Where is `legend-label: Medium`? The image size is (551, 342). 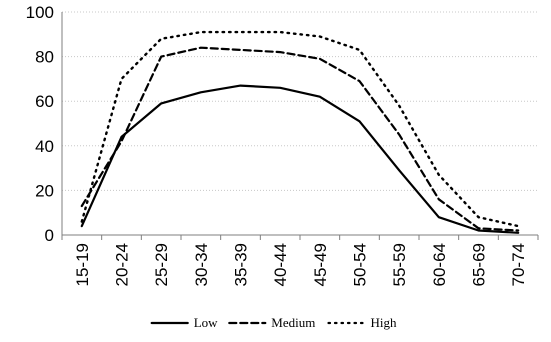
legend-label: Medium is located at coordinates (293, 322).